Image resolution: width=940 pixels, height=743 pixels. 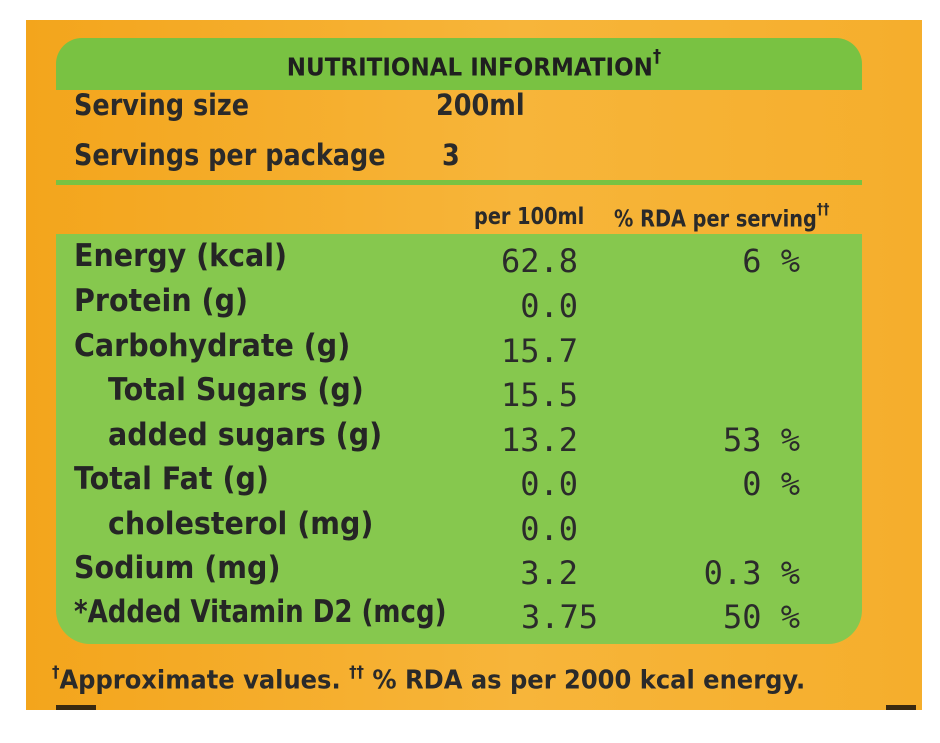 What do you see at coordinates (230, 155) in the screenshot?
I see `servings-per-package-label: Servings per package` at bounding box center [230, 155].